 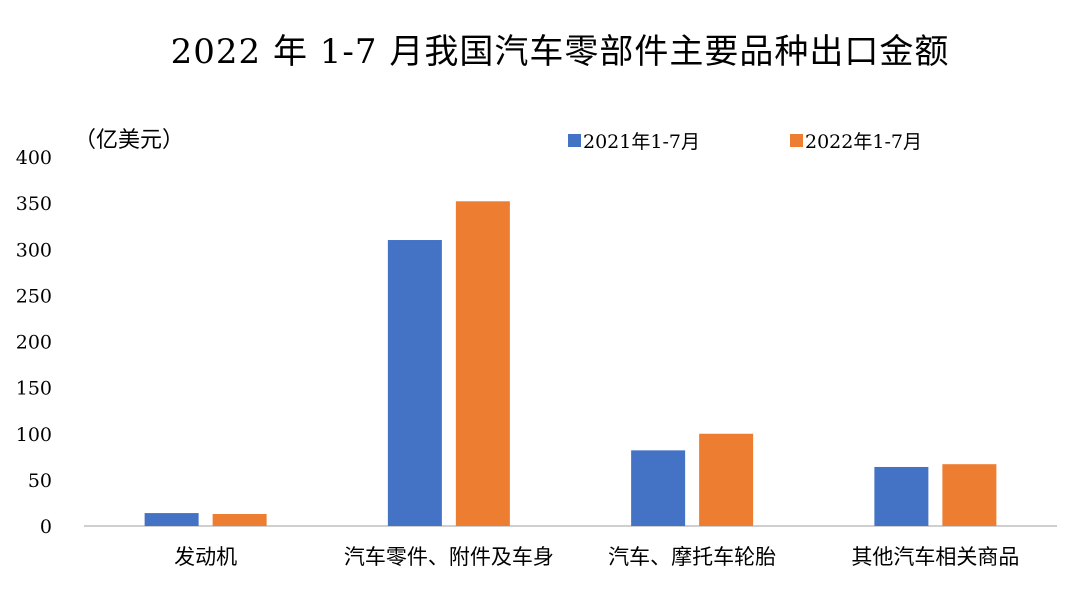 I want to click on legend: 2021年1-7月 2022年1-7月, so click(x=745, y=142).